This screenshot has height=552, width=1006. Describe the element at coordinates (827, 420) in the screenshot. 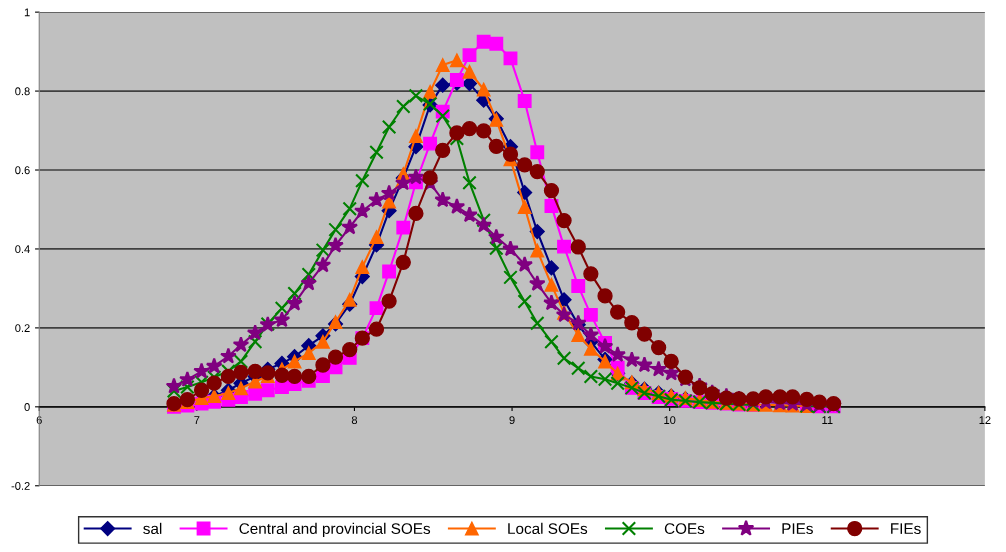

I see `x-tick-label: 11` at that location.